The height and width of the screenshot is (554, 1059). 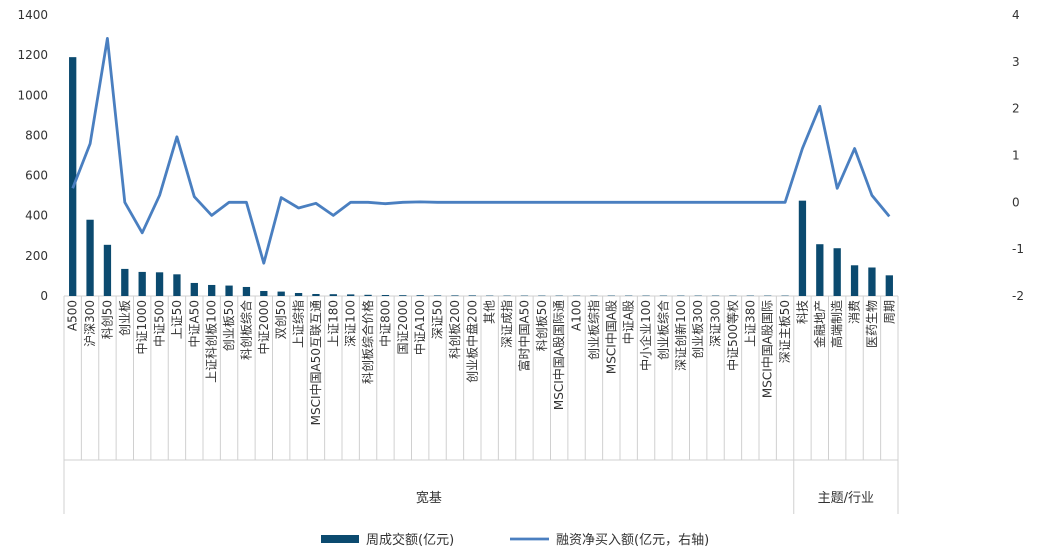 What do you see at coordinates (1016, 109) in the screenshot?
I see `y-right-tick-label: 2` at bounding box center [1016, 109].